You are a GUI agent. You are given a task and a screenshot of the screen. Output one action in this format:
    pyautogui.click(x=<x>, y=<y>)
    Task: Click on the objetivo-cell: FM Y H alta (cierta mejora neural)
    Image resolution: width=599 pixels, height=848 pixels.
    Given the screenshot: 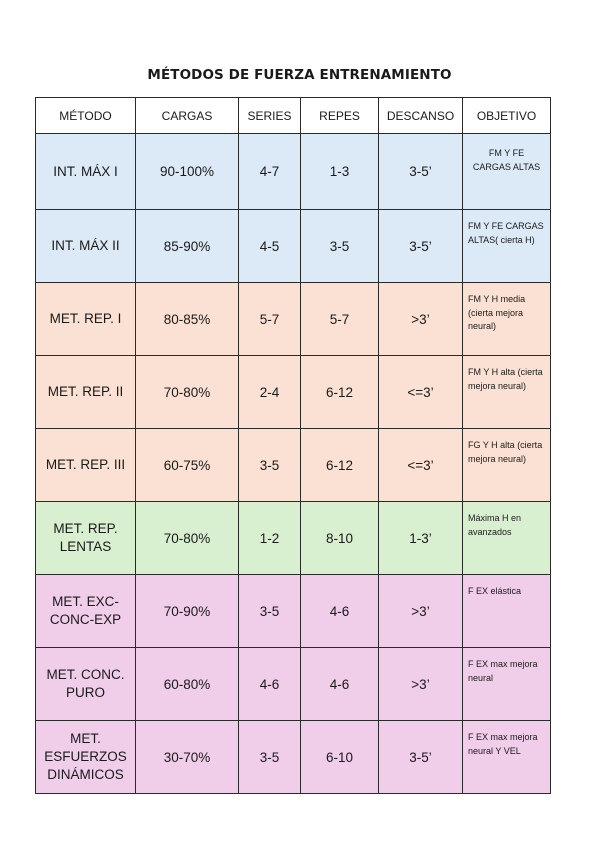 What is the action you would take?
    pyautogui.click(x=506, y=392)
    